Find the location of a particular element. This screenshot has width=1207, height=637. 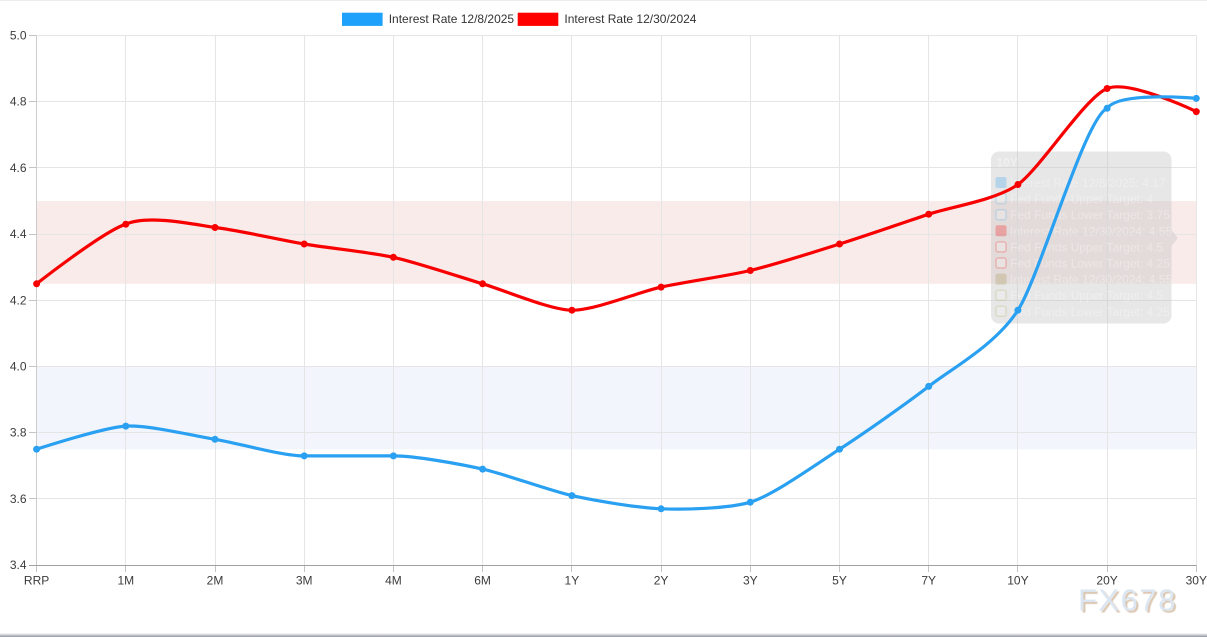

svg-text: 3.4 is located at coordinates (18, 565).